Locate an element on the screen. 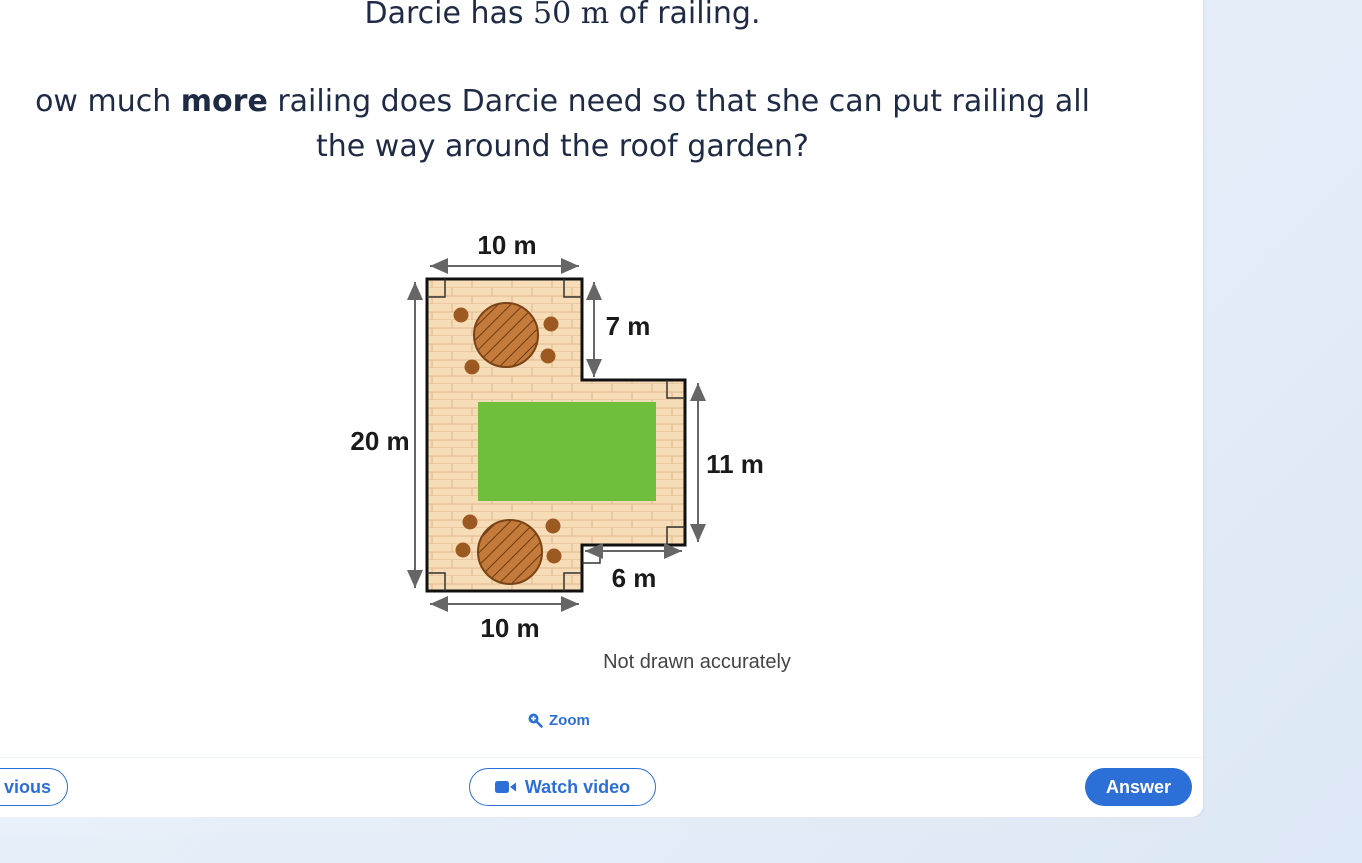 The height and width of the screenshot is (863, 1362). footer-divider is located at coordinates (601, 757).